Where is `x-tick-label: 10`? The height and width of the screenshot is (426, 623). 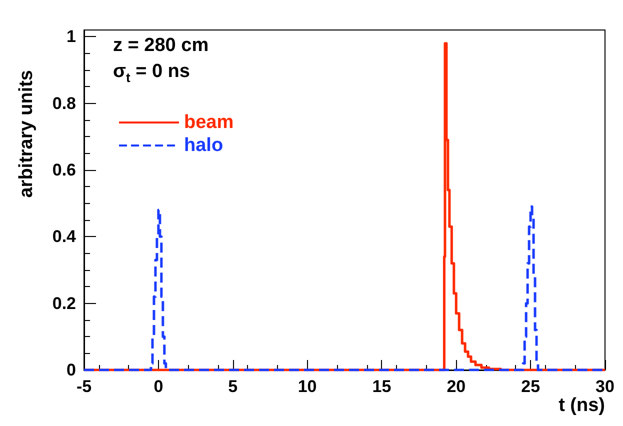
x-tick-label: 10 is located at coordinates (307, 386).